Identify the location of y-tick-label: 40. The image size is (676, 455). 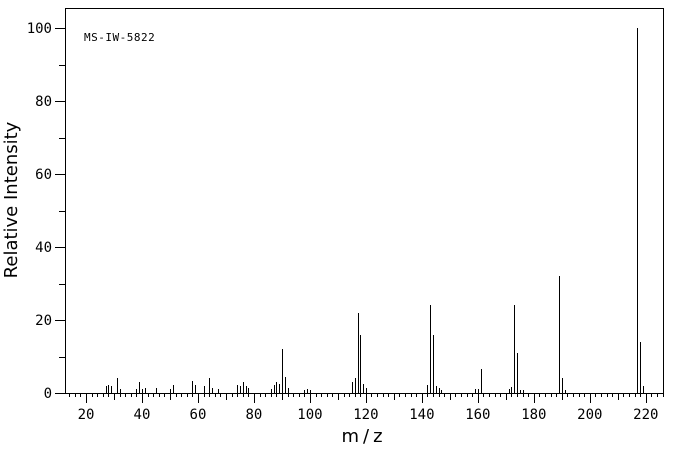
(43, 248).